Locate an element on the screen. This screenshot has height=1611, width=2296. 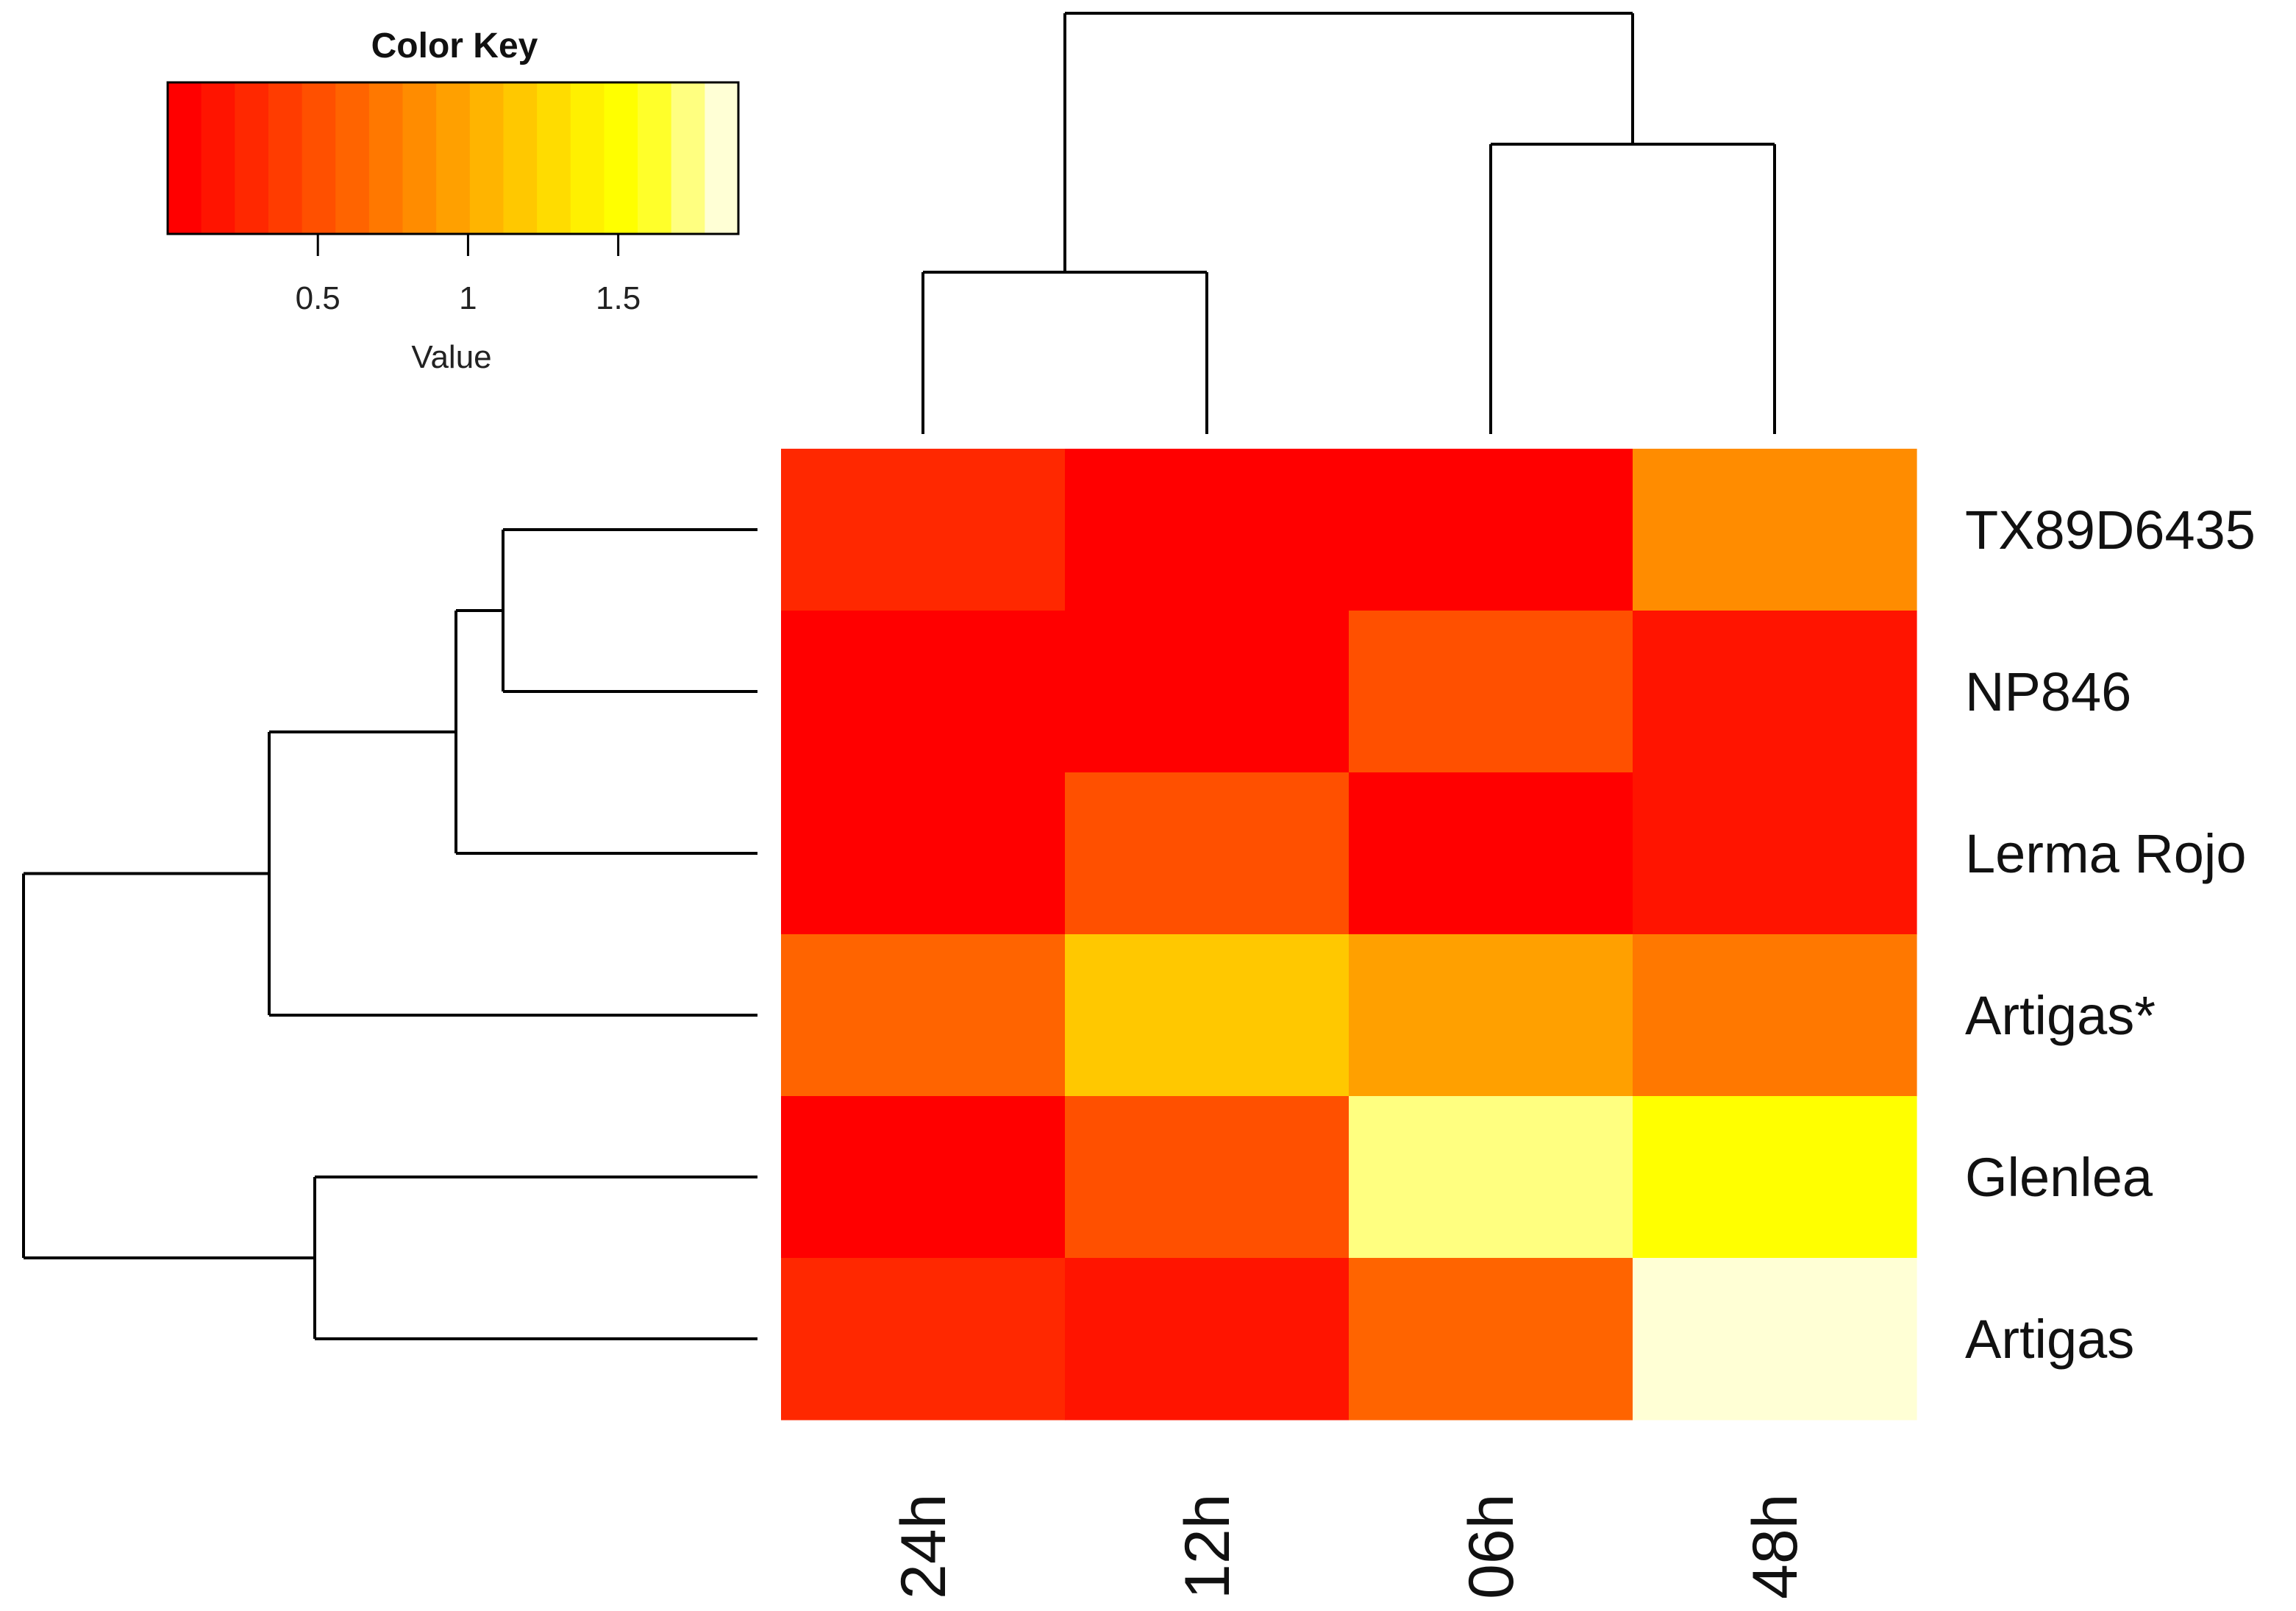
column-dendrogram is located at coordinates (1349, 223).